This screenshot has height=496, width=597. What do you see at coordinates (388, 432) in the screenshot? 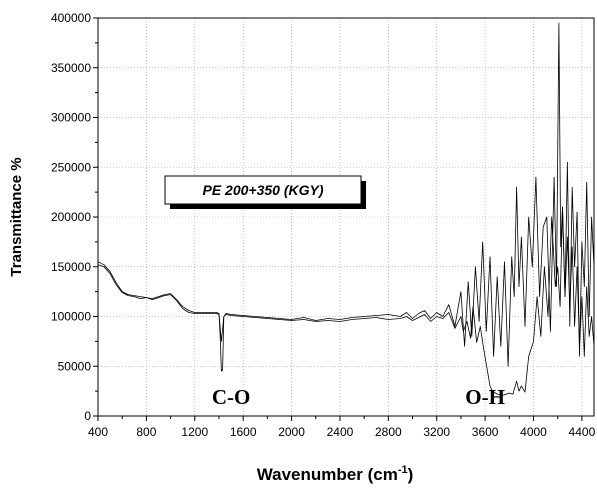
I see `x-tick-label: 2800` at bounding box center [388, 432].